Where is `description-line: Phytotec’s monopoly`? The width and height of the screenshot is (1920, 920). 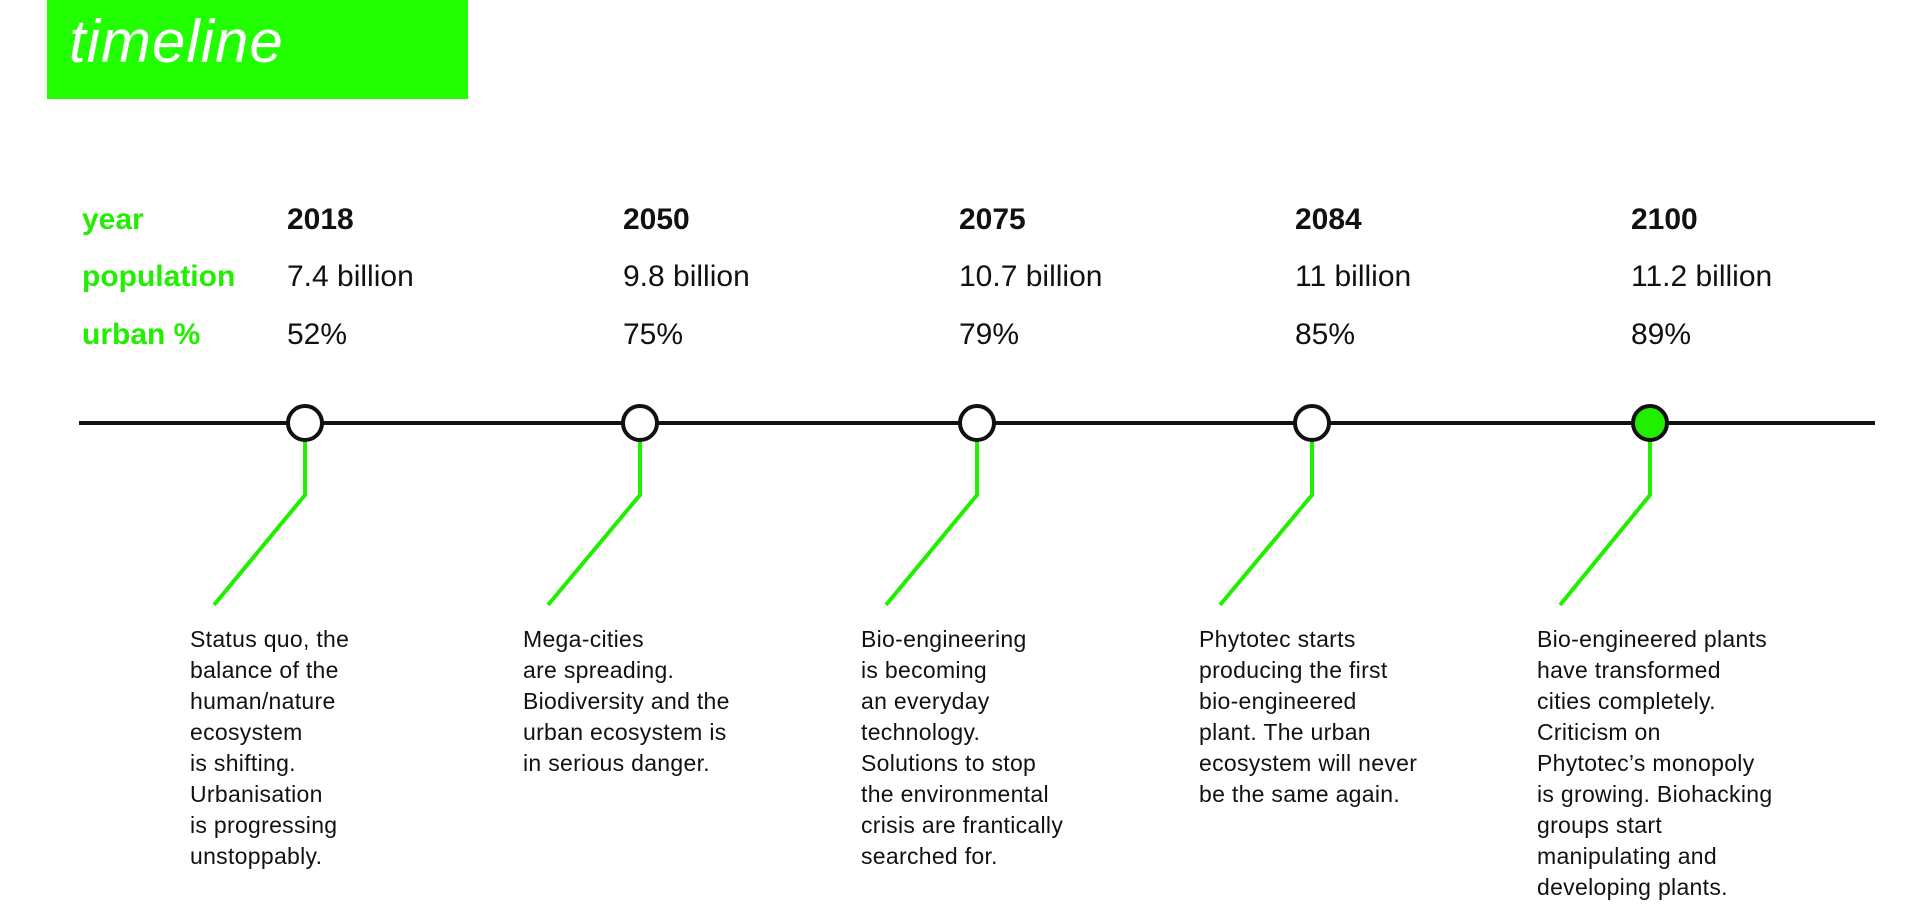 description-line: Phytotec’s monopoly is located at coordinates (1646, 763).